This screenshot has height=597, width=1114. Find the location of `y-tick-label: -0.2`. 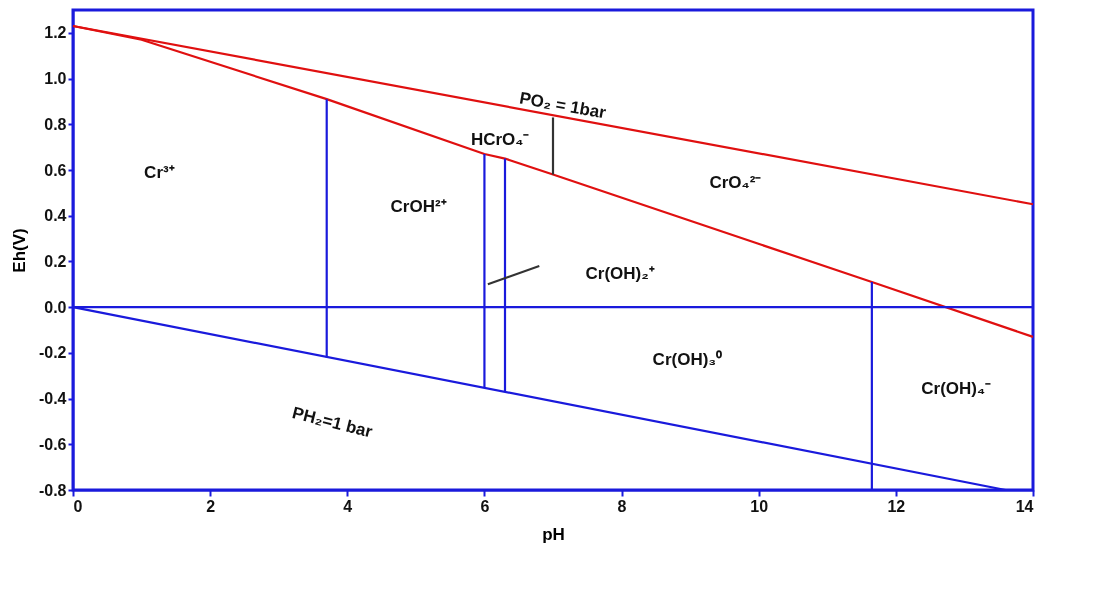

y-tick-label: -0.2 is located at coordinates (52, 353).